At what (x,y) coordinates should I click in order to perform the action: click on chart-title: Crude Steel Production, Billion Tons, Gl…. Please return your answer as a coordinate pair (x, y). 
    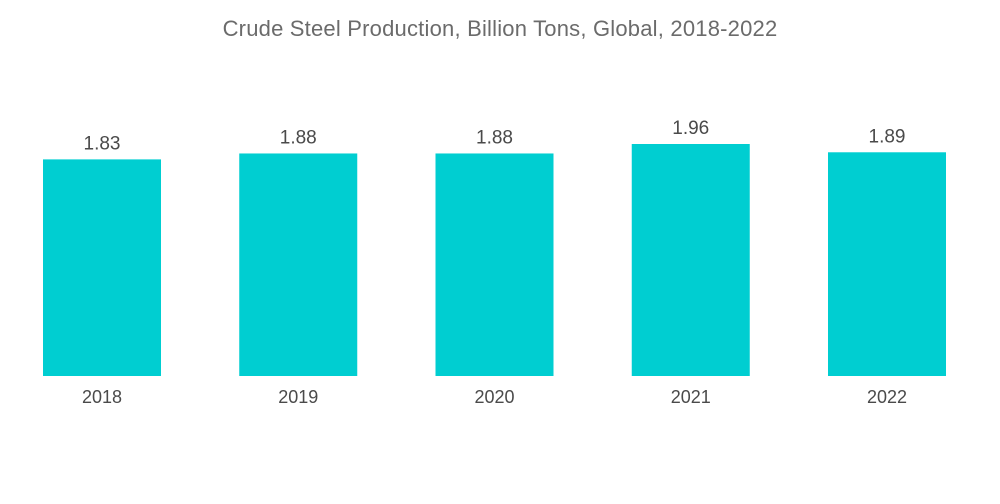
    Looking at the image, I should click on (500, 28).